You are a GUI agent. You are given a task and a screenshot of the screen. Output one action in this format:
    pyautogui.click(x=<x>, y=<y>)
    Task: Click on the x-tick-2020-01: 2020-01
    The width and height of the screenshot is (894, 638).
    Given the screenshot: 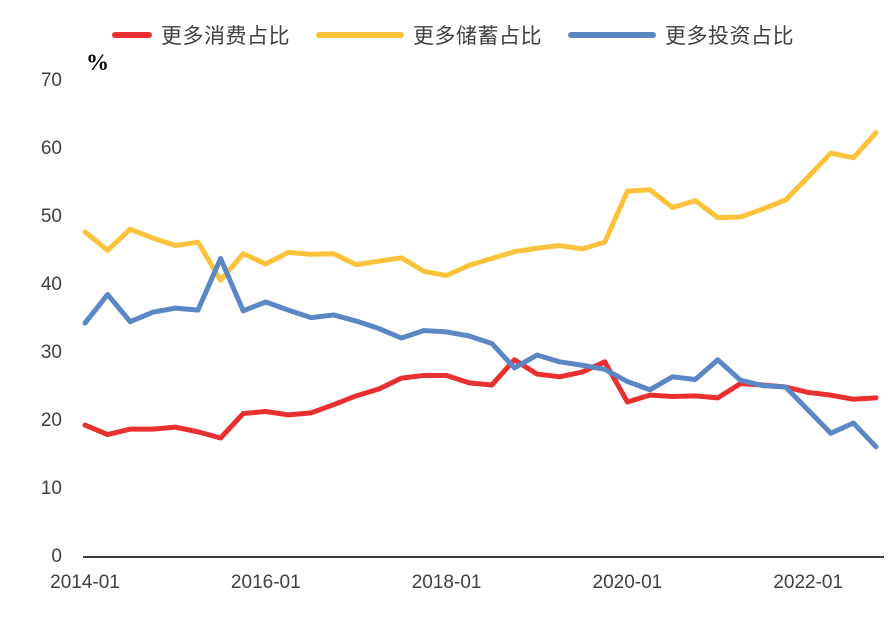 What is the action you would take?
    pyautogui.click(x=627, y=582)
    